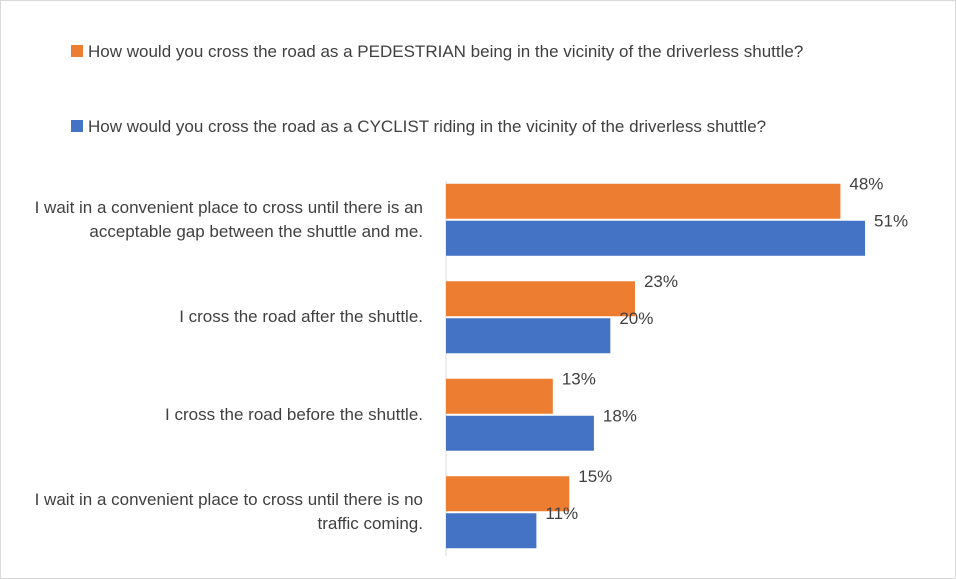 This screenshot has height=579, width=956. Describe the element at coordinates (866, 184) in the screenshot. I see `data-label: 48%` at that location.